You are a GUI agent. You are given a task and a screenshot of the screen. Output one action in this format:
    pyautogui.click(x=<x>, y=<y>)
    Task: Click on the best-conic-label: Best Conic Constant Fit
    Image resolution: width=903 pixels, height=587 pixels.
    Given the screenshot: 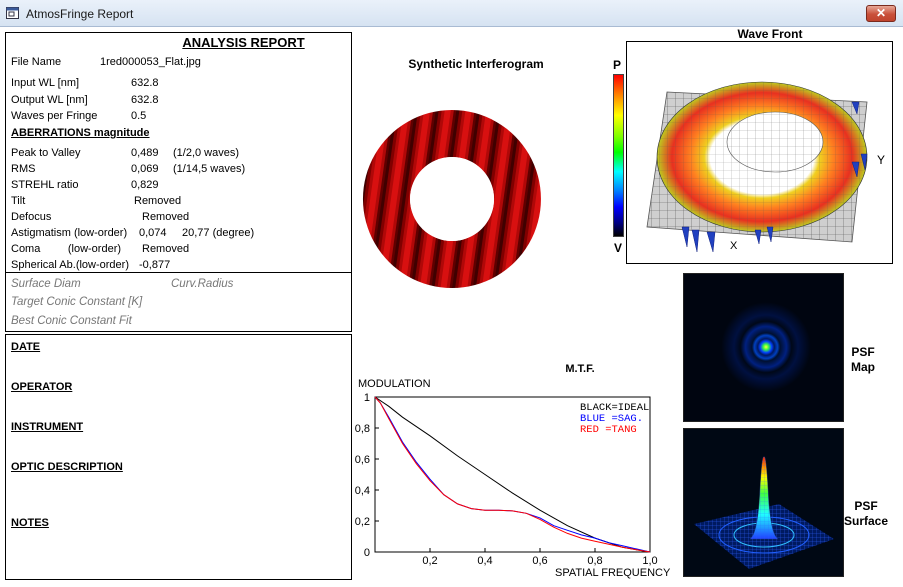 What is the action you would take?
    pyautogui.click(x=71, y=321)
    